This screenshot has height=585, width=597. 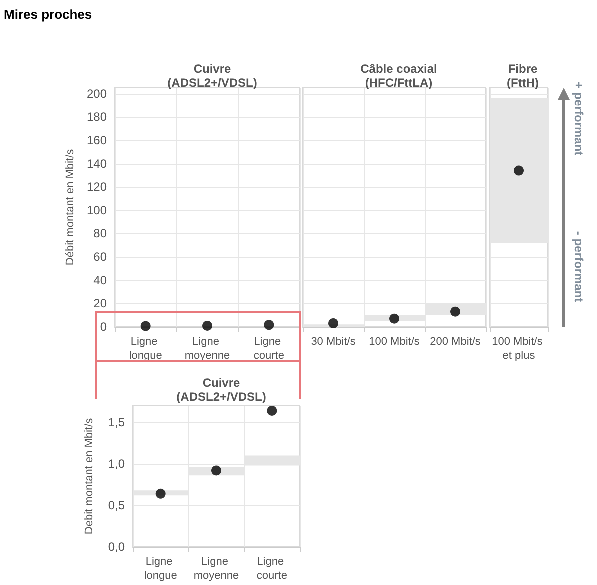 I want to click on chart-subtitle: (FttH), so click(x=523, y=83).